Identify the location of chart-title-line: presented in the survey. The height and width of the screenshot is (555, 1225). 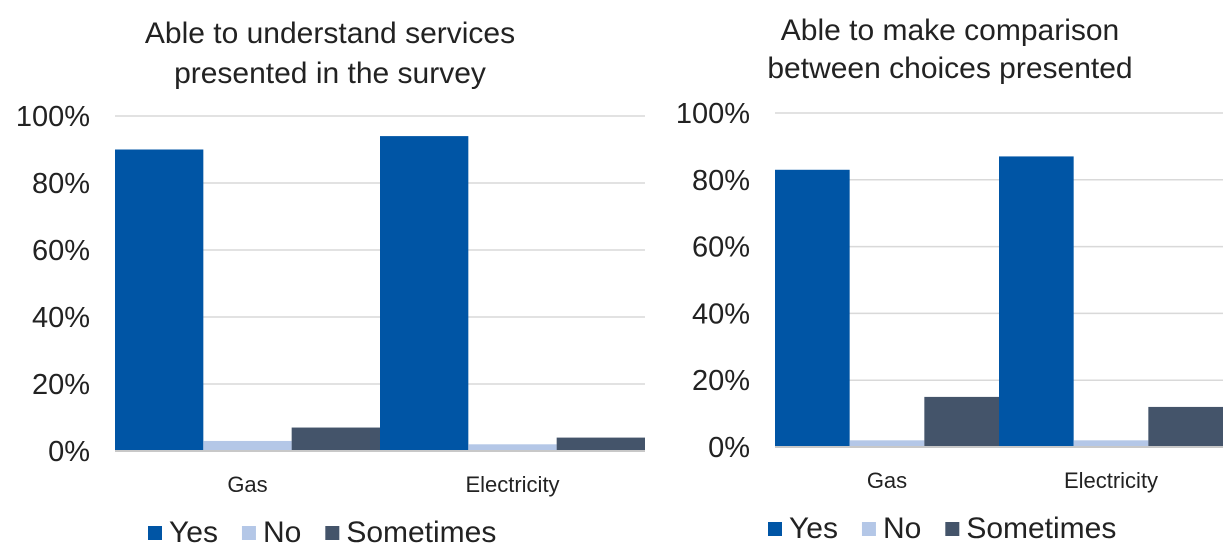
(330, 73).